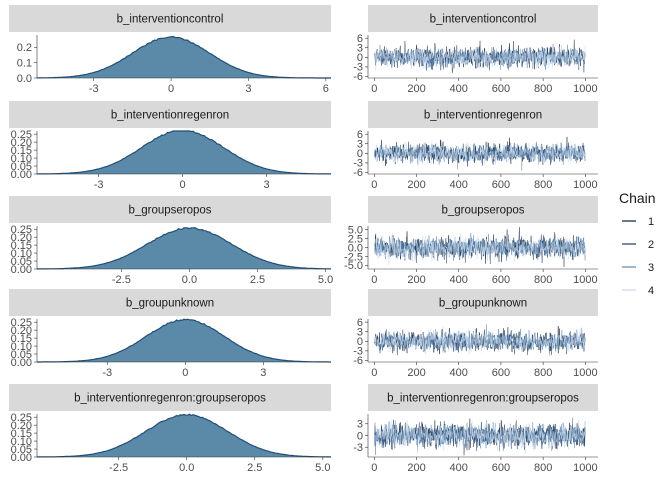 The width and height of the screenshot is (672, 480). Describe the element at coordinates (360, 333) in the screenshot. I see `y-tick-label: 3` at that location.